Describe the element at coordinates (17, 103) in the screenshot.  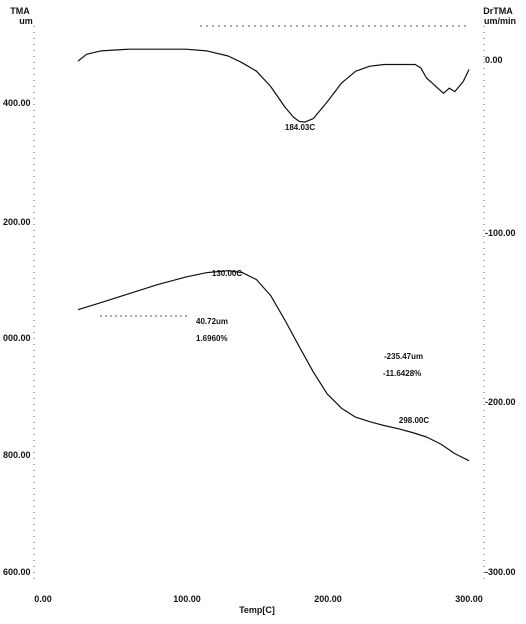
I see `left-tick-label: 400.00` at that location.